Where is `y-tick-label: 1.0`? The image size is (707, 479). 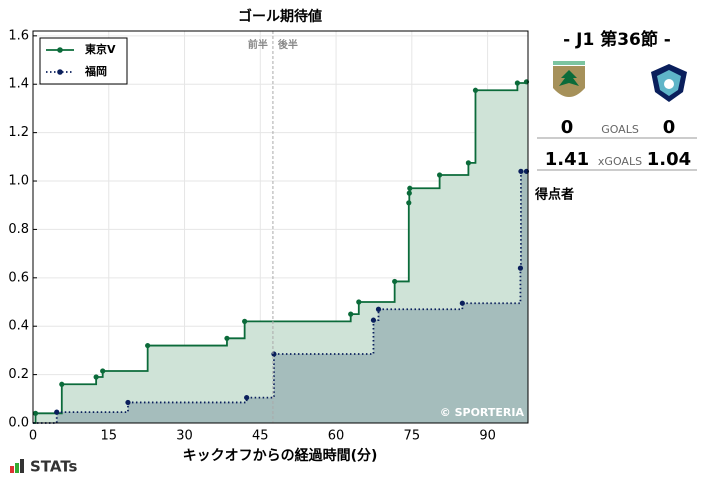 y-tick-label: 1.0 is located at coordinates (18, 181).